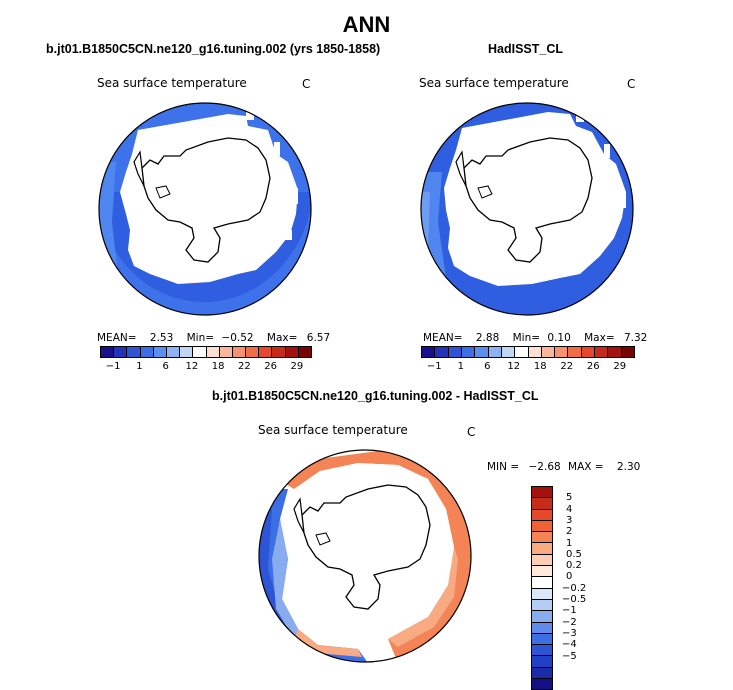 The height and width of the screenshot is (690, 733). What do you see at coordinates (366, 24) in the screenshot?
I see `page-title: ANN` at bounding box center [366, 24].